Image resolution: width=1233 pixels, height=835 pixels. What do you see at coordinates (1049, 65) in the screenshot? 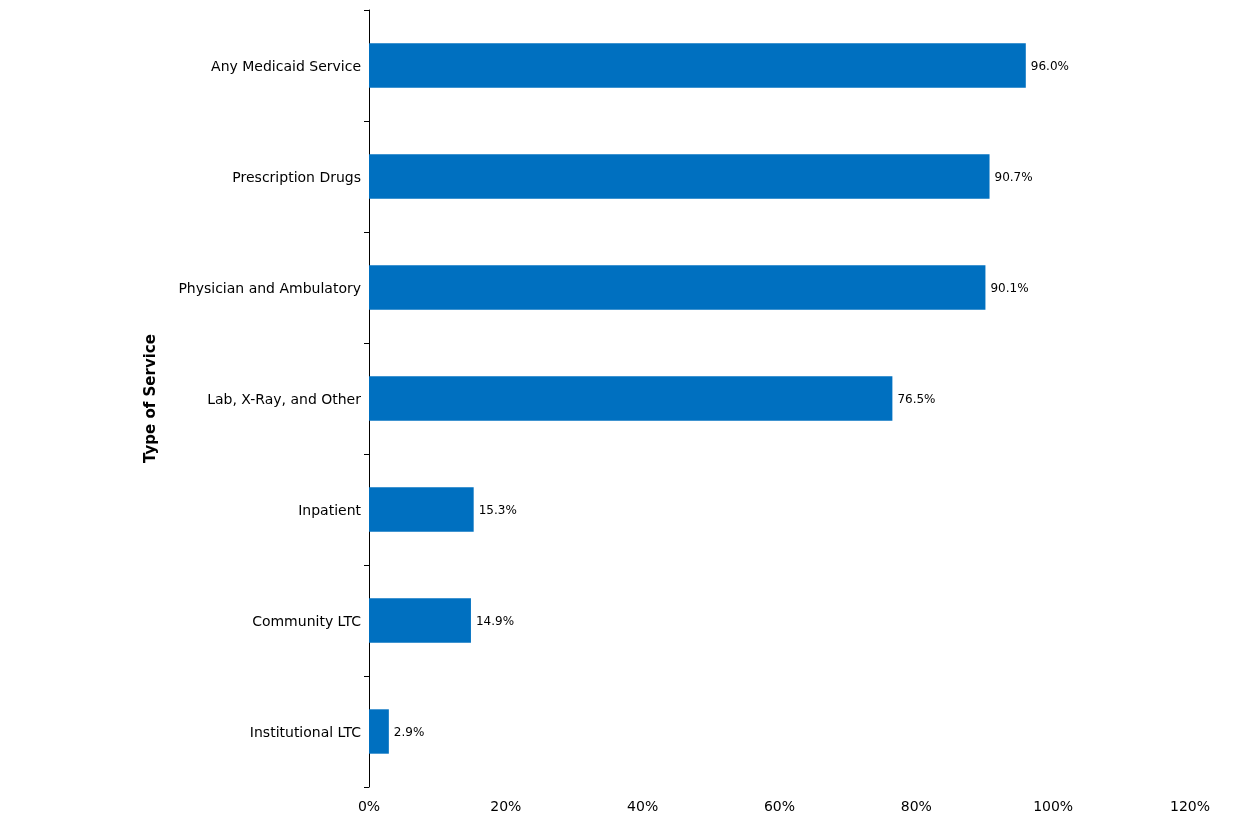
I see `data-label: 96.0%` at bounding box center [1049, 65].